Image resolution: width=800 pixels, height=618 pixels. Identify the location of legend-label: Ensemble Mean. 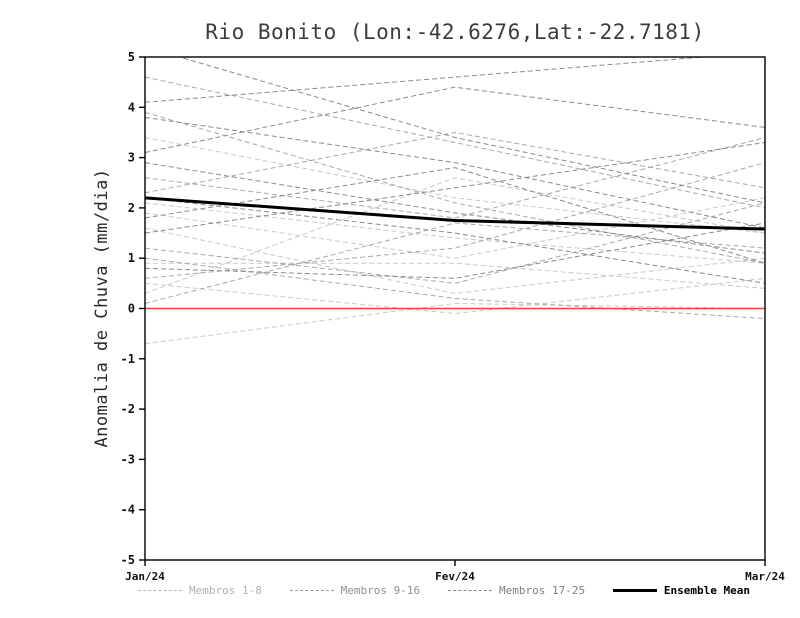
(706, 590).